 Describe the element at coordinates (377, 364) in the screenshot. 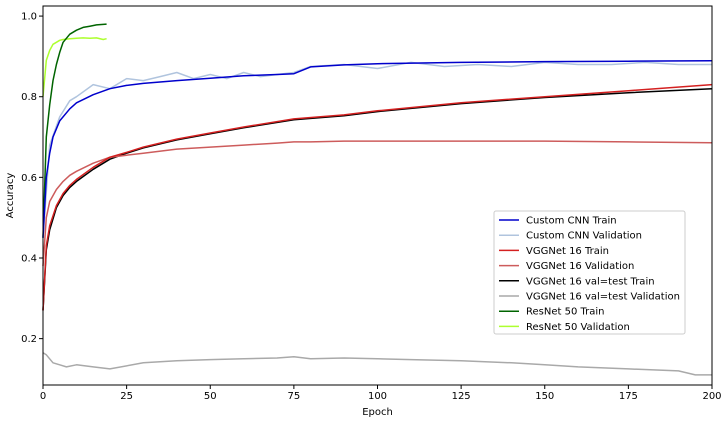

I see `series-line-vggnet-16-val-test-validation` at that location.